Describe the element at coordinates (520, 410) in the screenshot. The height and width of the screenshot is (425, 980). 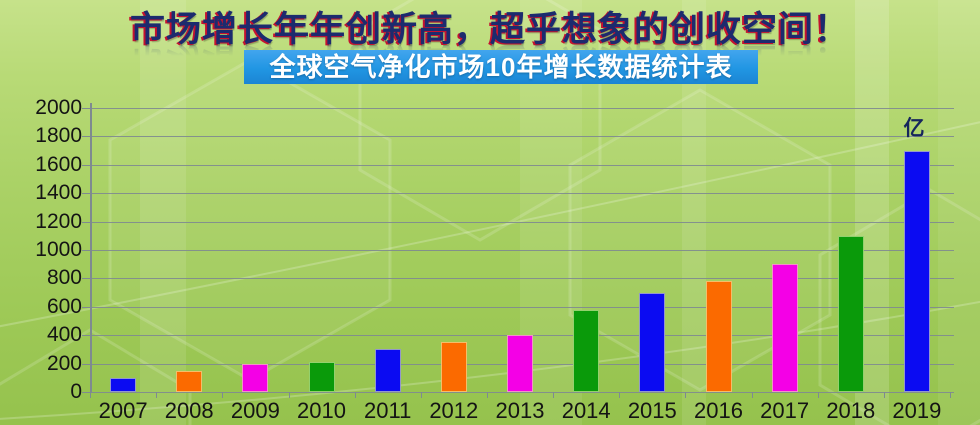
I see `x-axis-label: 2013` at that location.